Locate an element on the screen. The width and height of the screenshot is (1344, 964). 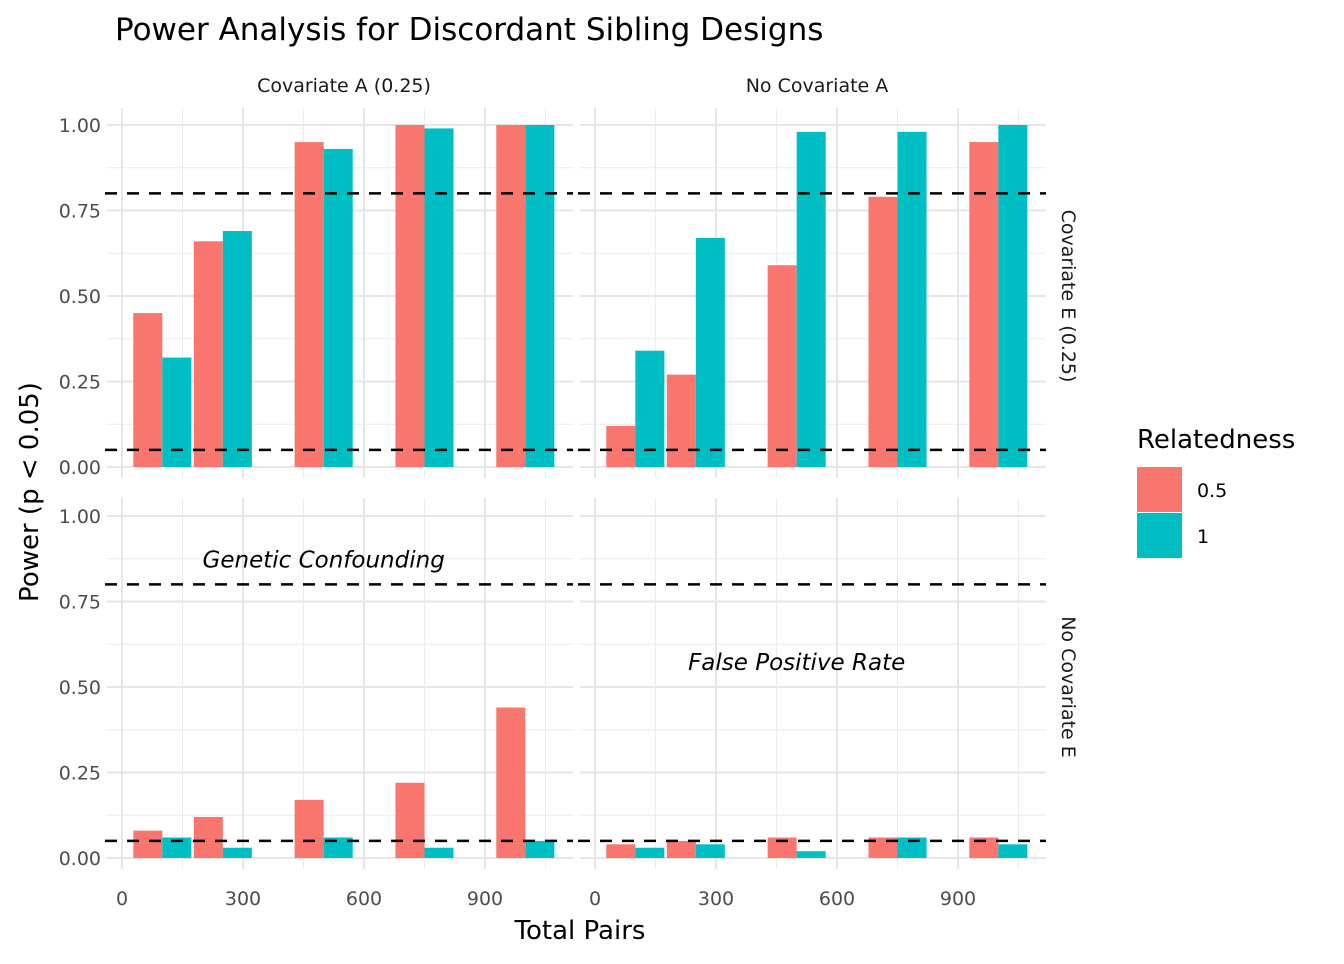
panel-2-2: False Positive Rate 0 300 600 900 is located at coordinates (812, 704).